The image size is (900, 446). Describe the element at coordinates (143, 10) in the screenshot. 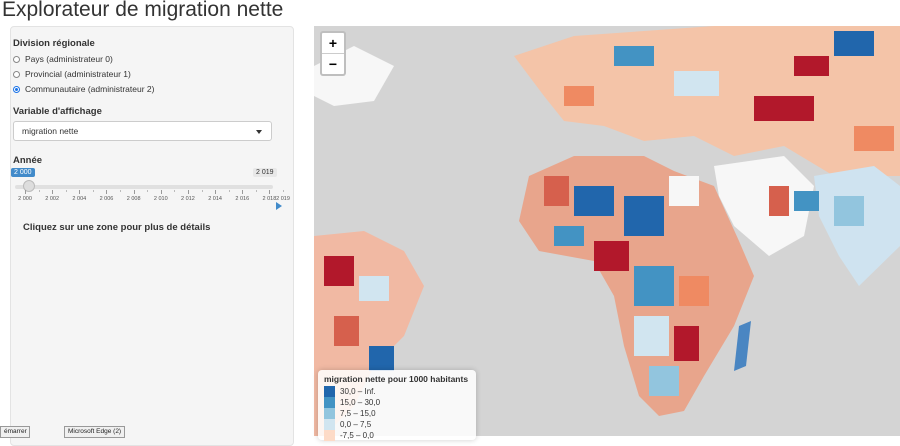

I see `app-title: Explorateur de migration nette` at that location.